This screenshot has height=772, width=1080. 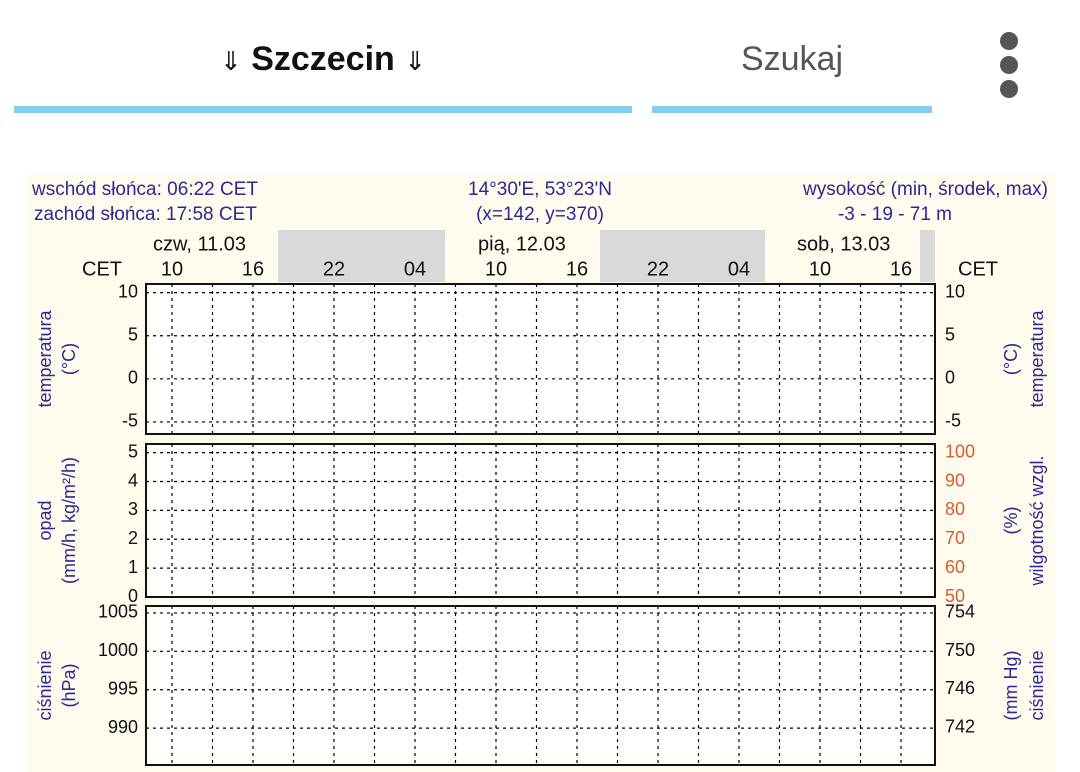 What do you see at coordinates (123, 688) in the screenshot?
I see `y-tick-label: 995` at bounding box center [123, 688].